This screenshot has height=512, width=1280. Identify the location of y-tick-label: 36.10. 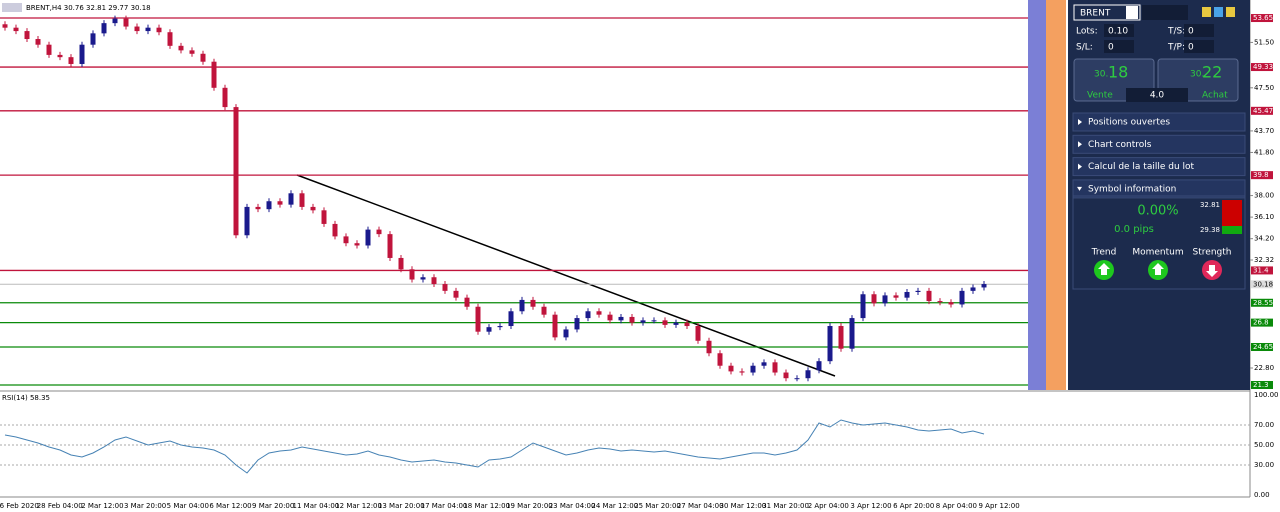
(1264, 217).